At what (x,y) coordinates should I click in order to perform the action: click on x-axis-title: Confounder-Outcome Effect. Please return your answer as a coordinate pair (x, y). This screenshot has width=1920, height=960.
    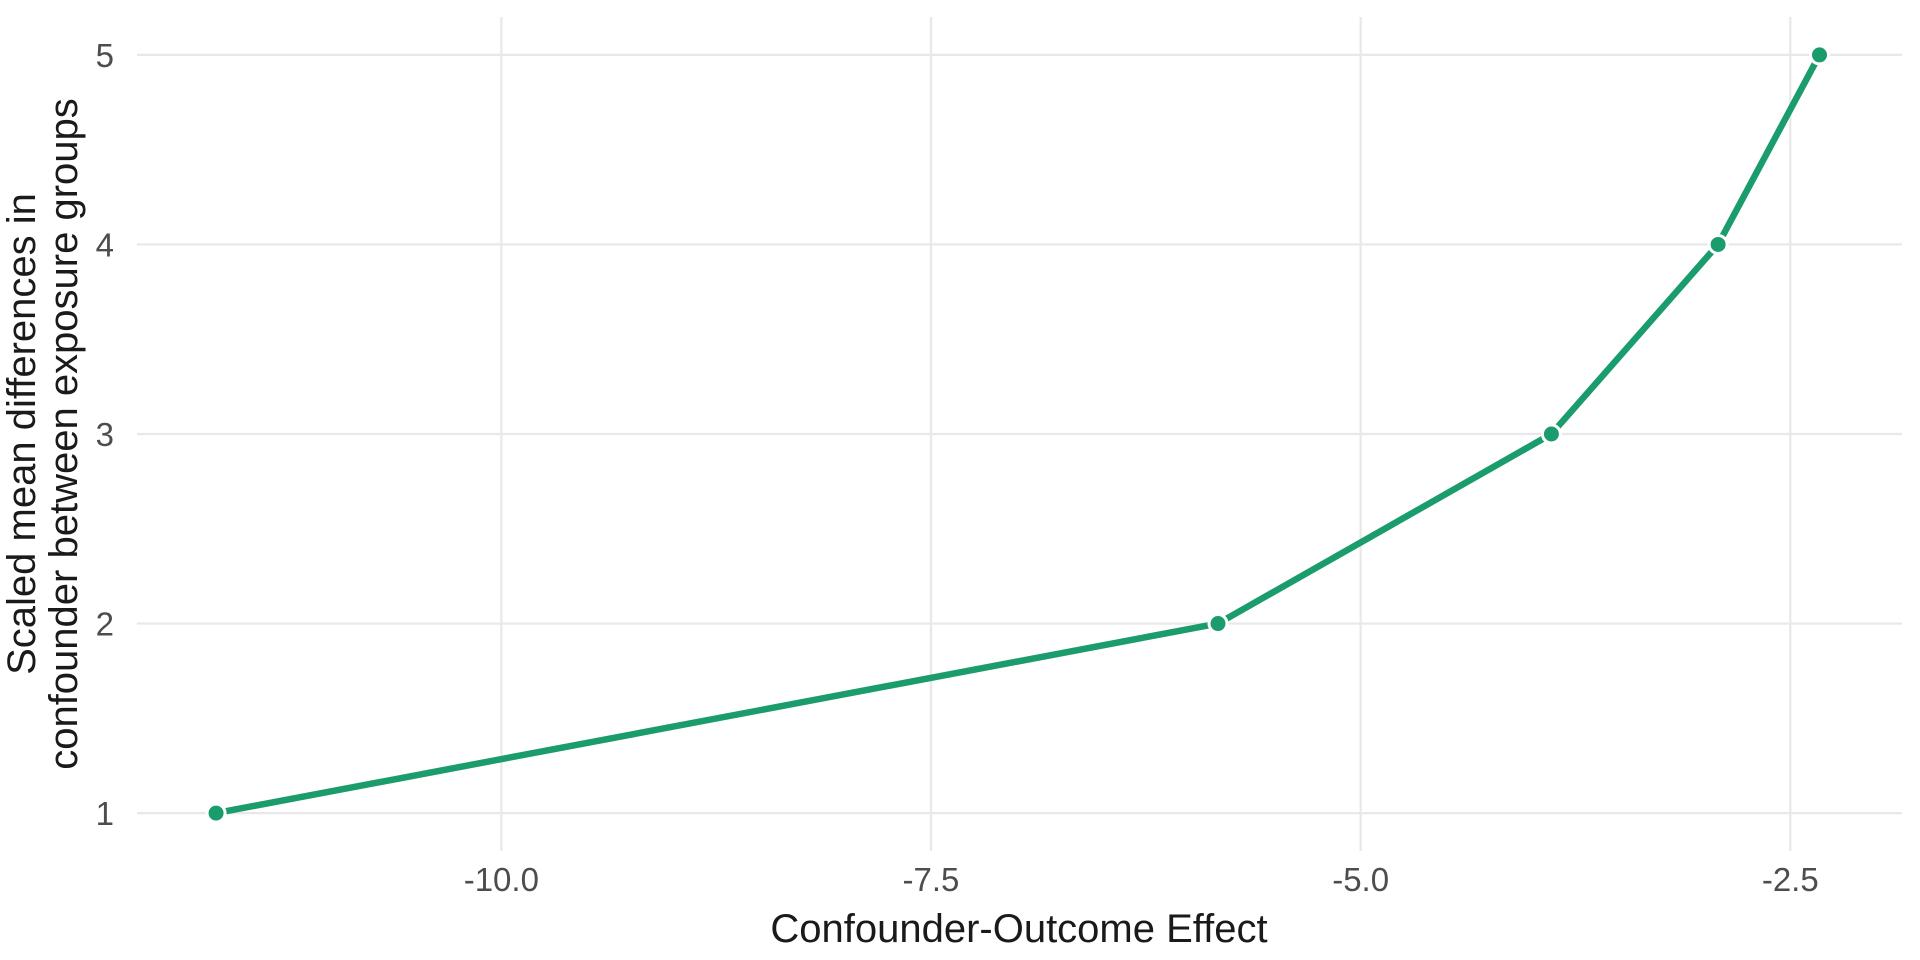
    Looking at the image, I should click on (1018, 929).